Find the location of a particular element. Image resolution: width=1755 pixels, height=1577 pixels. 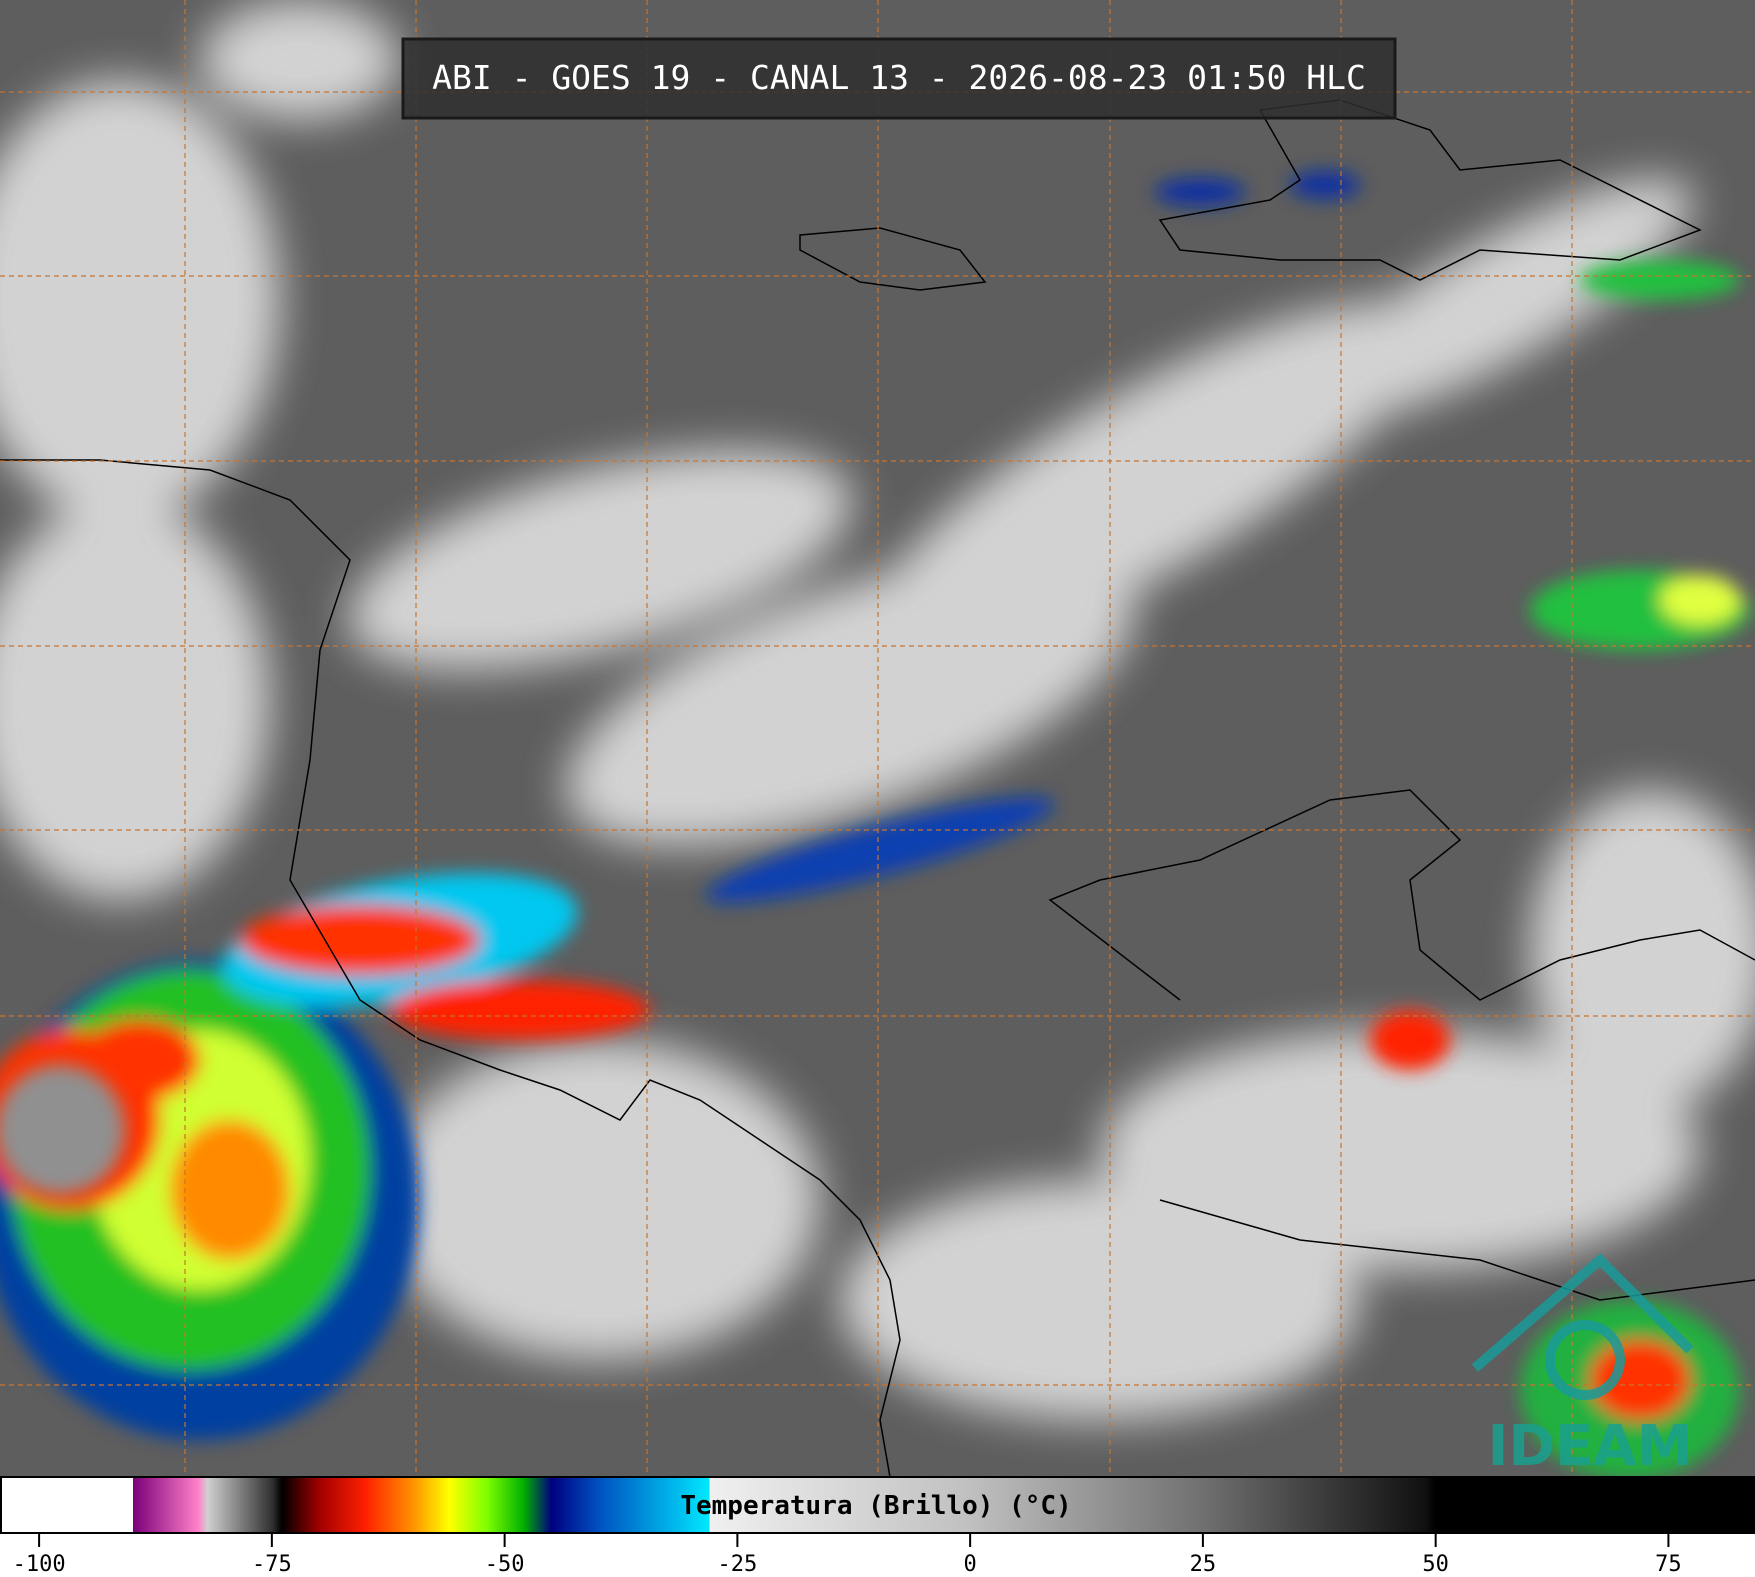

logo-text: IDEAM is located at coordinates (1590, 1446).